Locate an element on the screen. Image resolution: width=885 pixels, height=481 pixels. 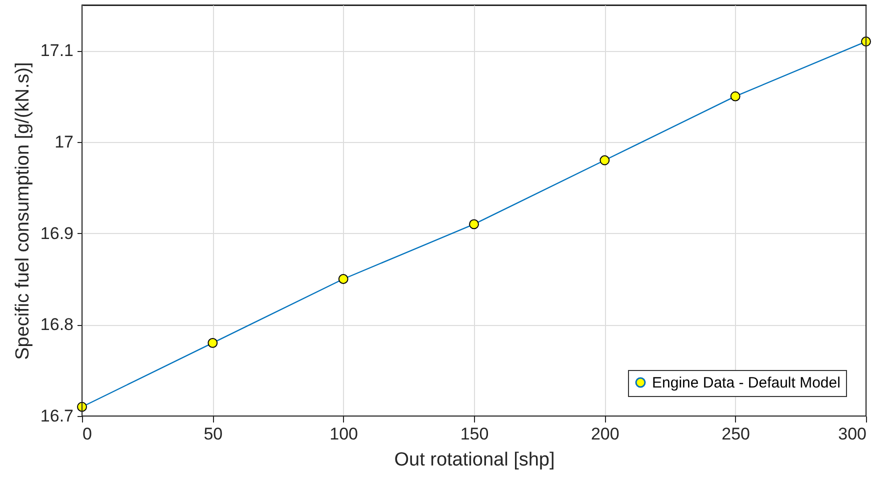
x-tick-label: 100 is located at coordinates (344, 434).